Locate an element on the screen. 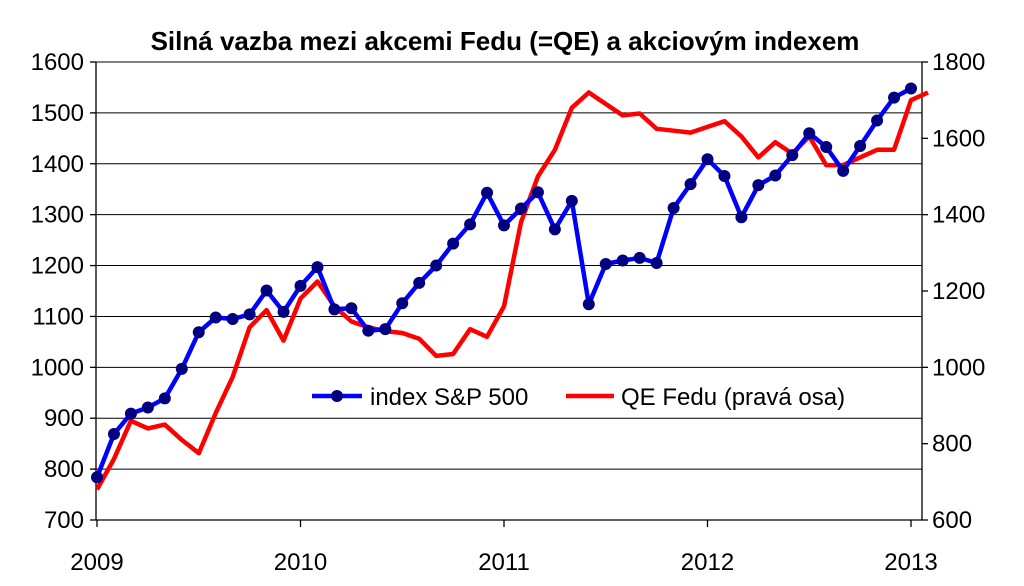  left-tick-label: 1300 is located at coordinates (57, 215).